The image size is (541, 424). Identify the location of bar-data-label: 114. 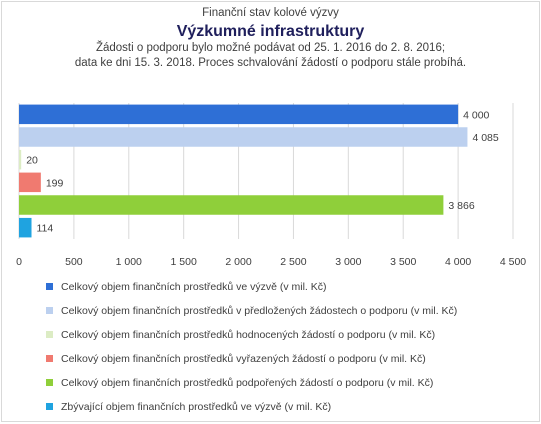
(45, 229).